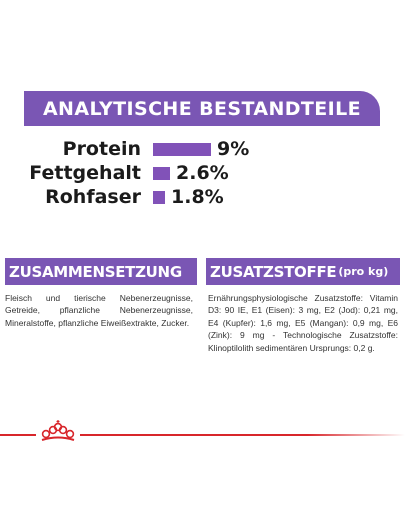  I want to click on analytical-constituents-header: ANALYTISCHE BESTANDTEILE, so click(202, 108).